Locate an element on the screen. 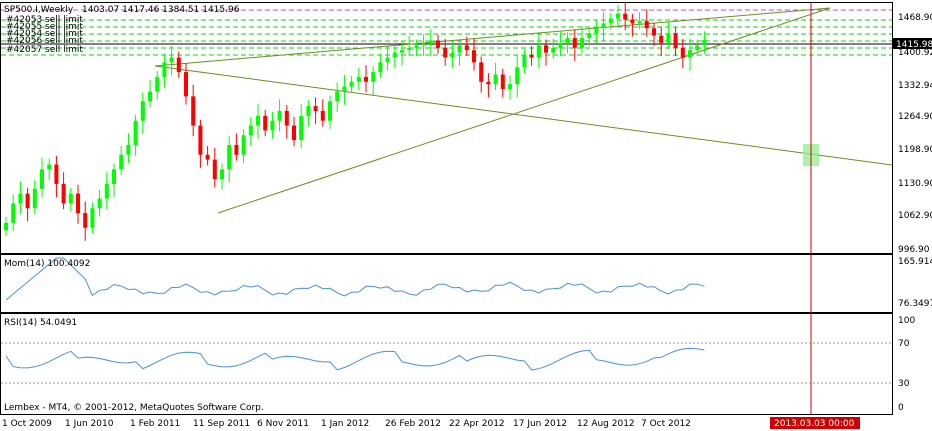 This screenshot has height=431, width=932. price-tick: 1332.94 is located at coordinates (915, 86).